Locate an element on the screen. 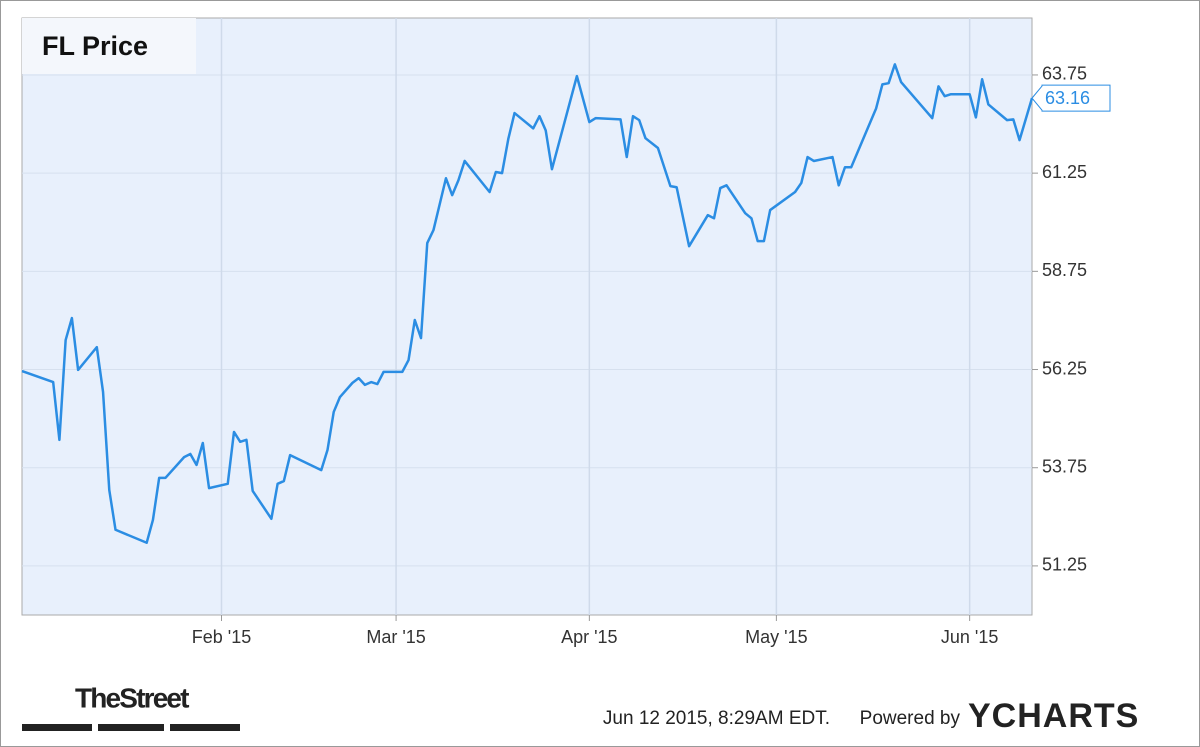  last-value-label: 63.16 is located at coordinates (1067, 98).